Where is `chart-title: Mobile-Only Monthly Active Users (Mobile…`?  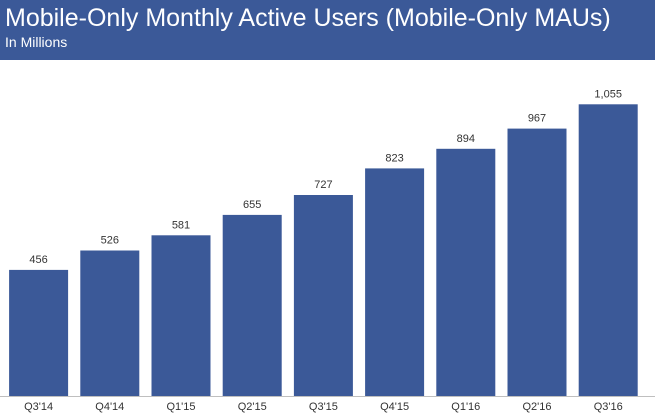 chart-title: Mobile-Only Monthly Active Users (Mobile… is located at coordinates (308, 18).